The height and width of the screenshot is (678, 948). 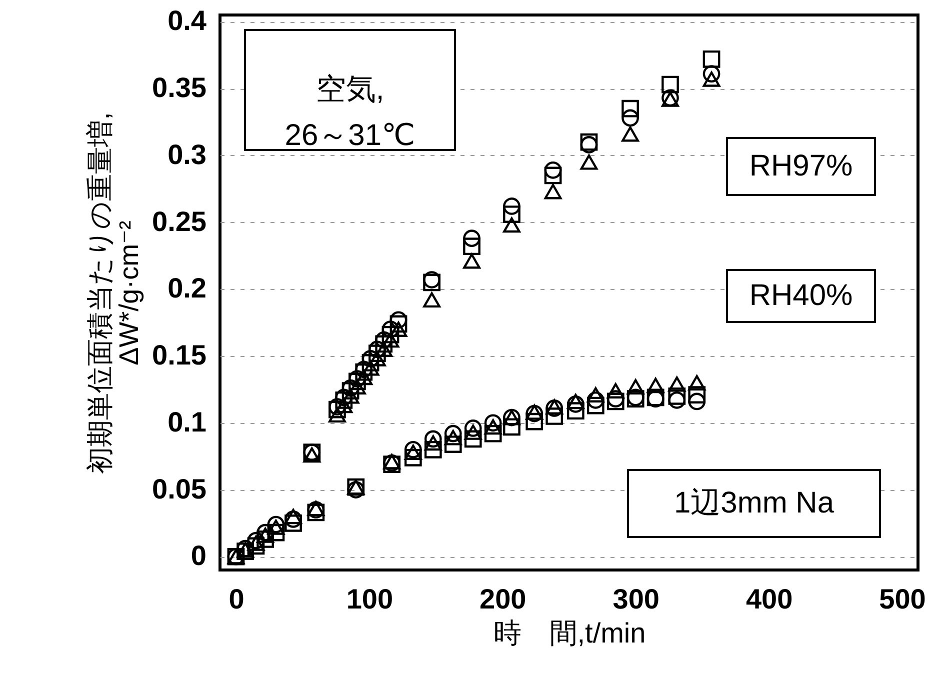 I want to click on y-tick-label: 0.1, so click(x=187, y=422).